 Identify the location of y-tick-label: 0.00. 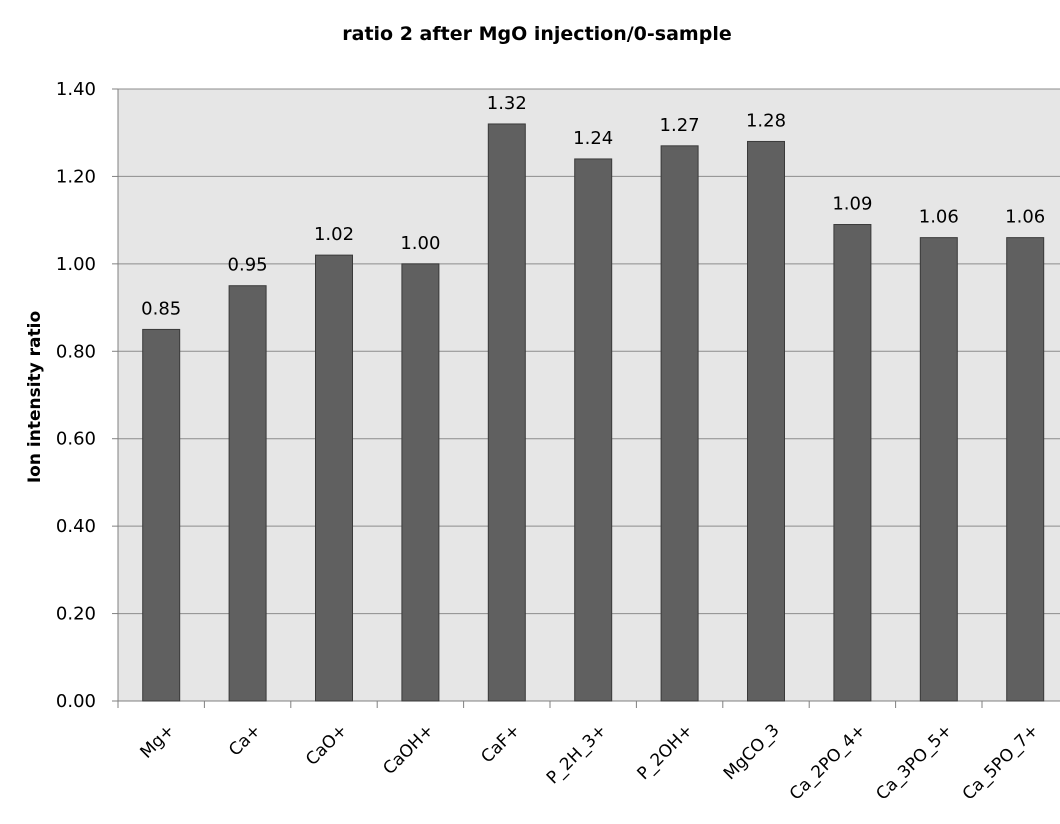
(76, 701).